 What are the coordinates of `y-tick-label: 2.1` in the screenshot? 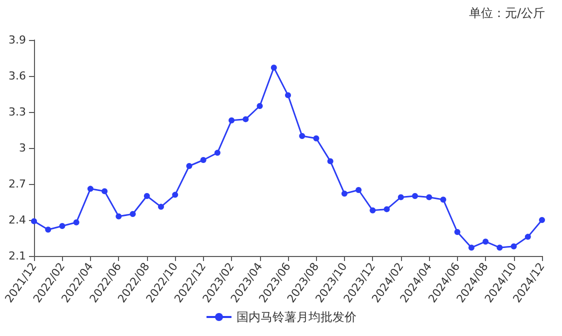 It's located at (17, 256).